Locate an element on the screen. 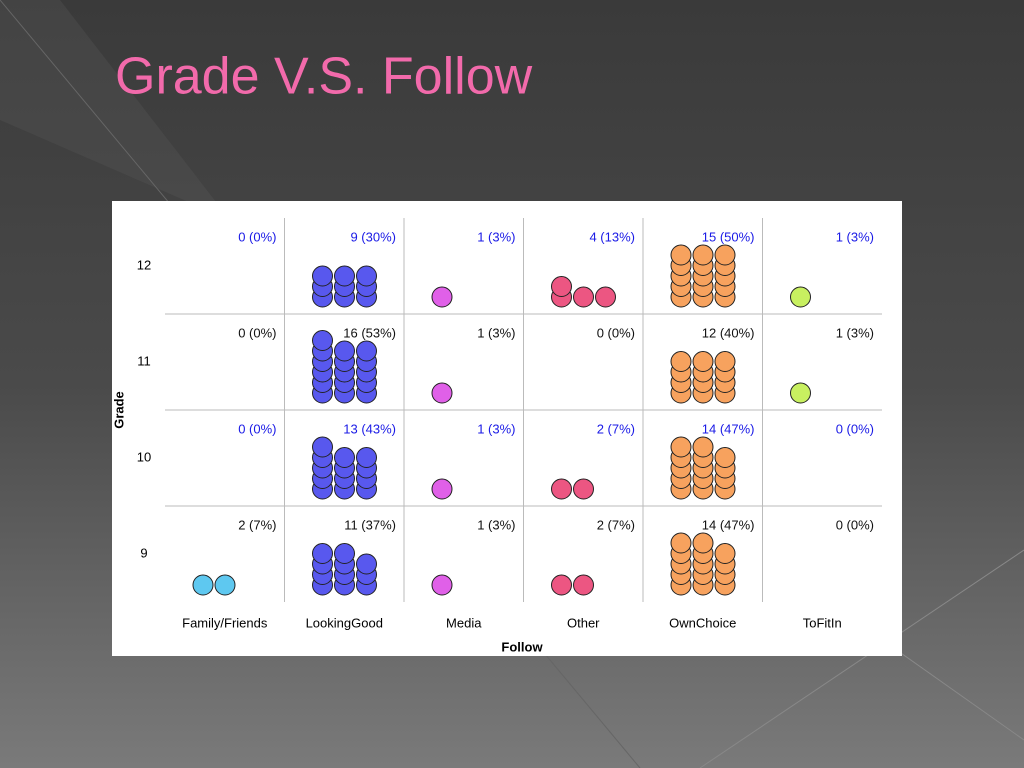 The image size is (1024, 768). value-label: 13 (43%) is located at coordinates (369, 428).